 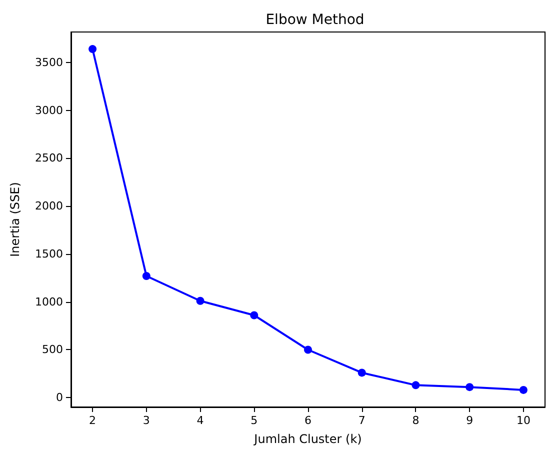 I want to click on x-tick-label: 9, so click(x=470, y=420).